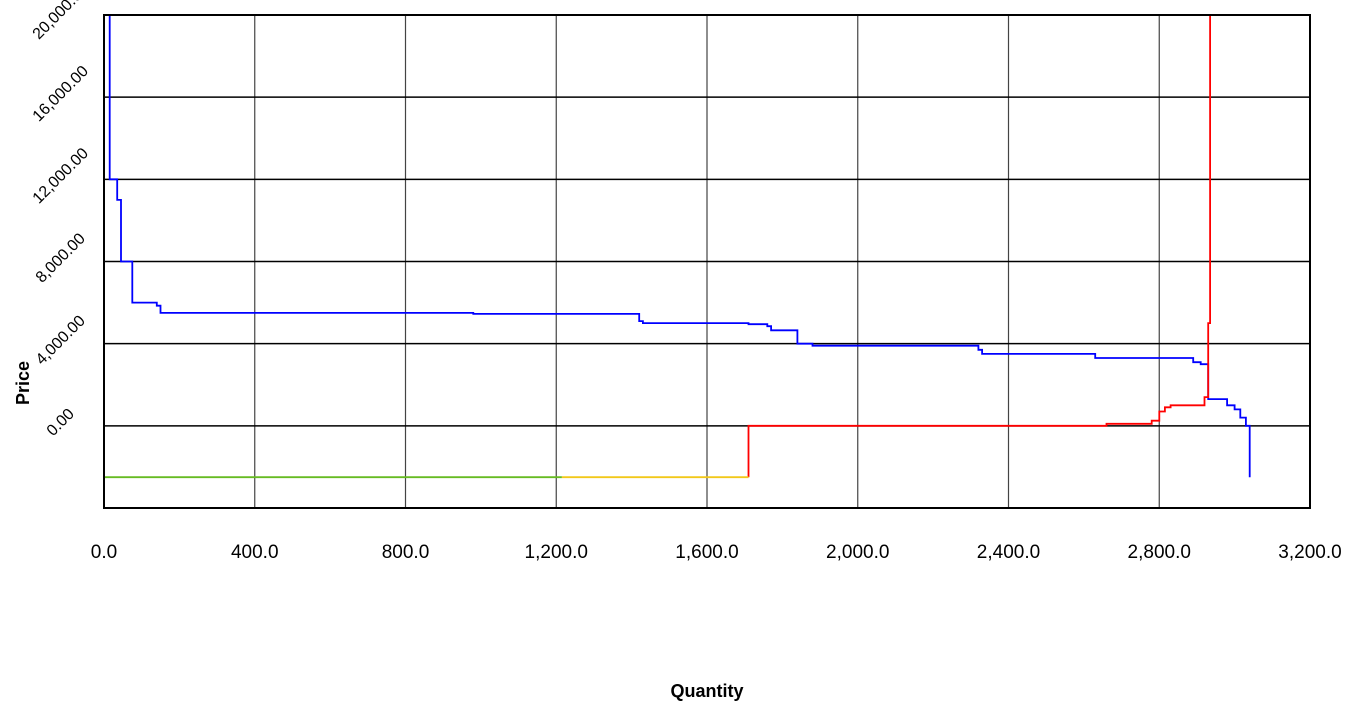 This screenshot has width=1372, height=706. I want to click on x-tick-label: 3,200.0, so click(1309, 552).